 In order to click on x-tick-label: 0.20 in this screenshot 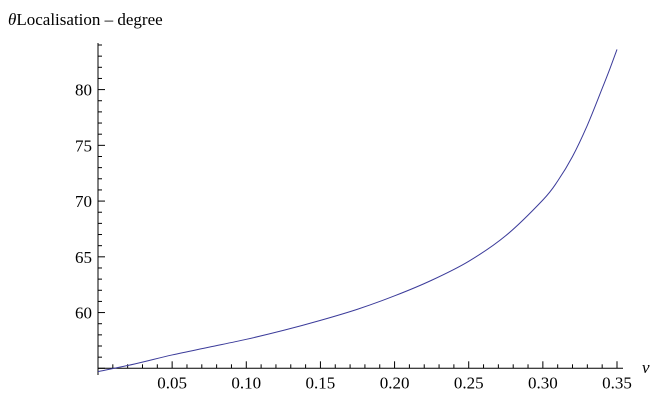, I will do `click(395, 382)`.